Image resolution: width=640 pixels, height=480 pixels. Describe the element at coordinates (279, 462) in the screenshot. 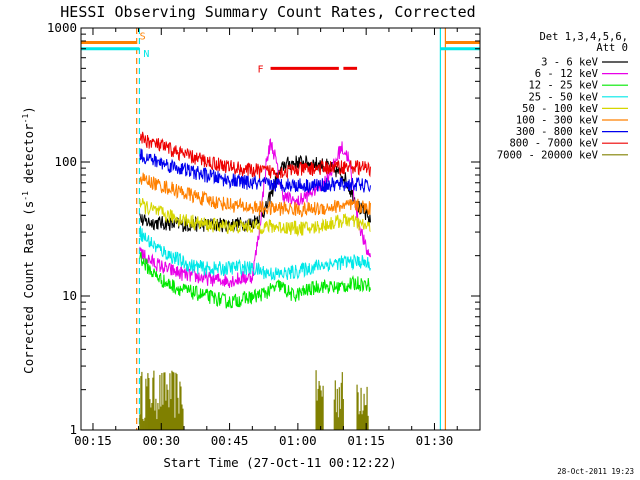

I see `x-axis-label: Start Time (27-Oct-11 00:12:22)` at that location.